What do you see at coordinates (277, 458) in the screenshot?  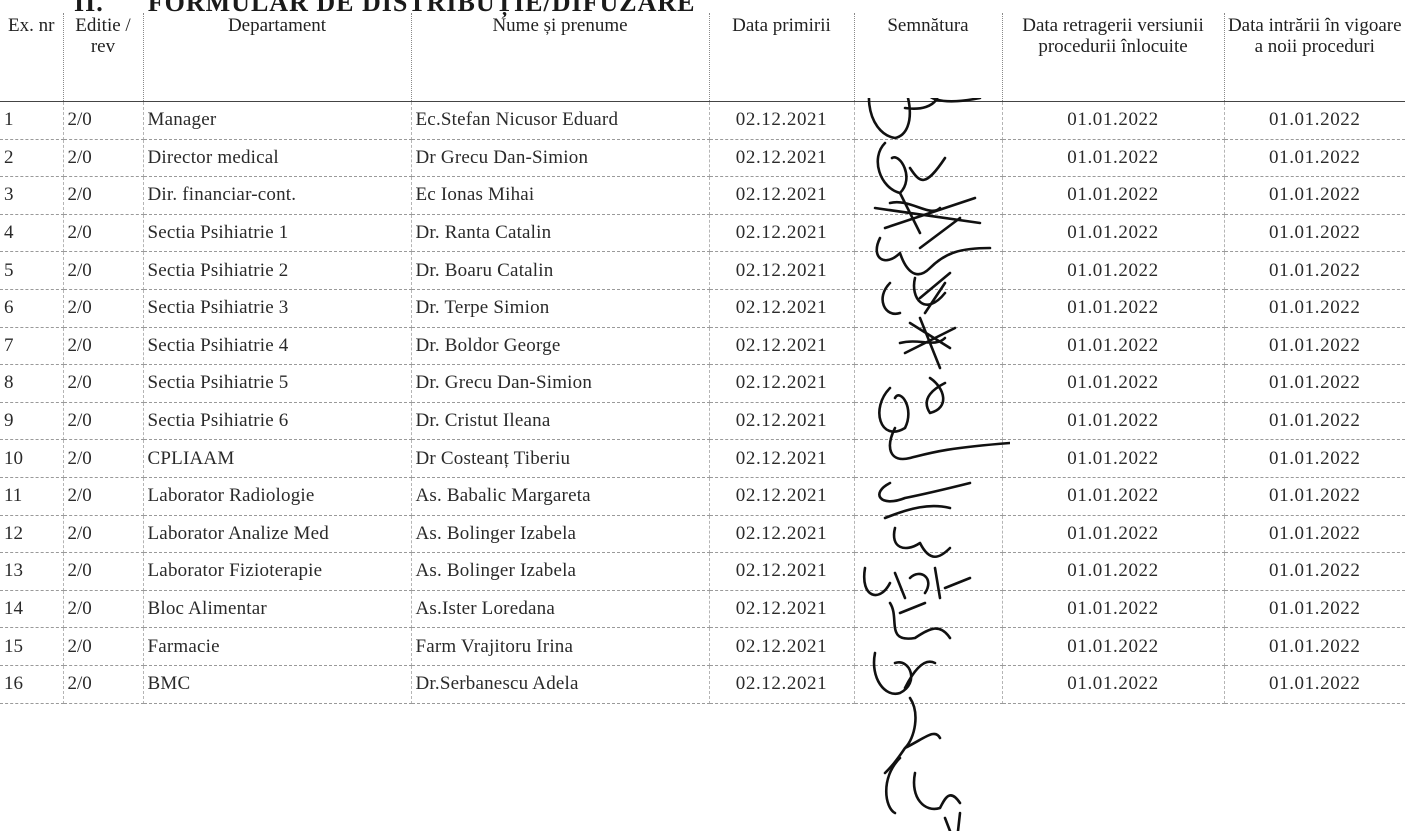 I see `cell-departament: CPLIAAM` at bounding box center [277, 458].